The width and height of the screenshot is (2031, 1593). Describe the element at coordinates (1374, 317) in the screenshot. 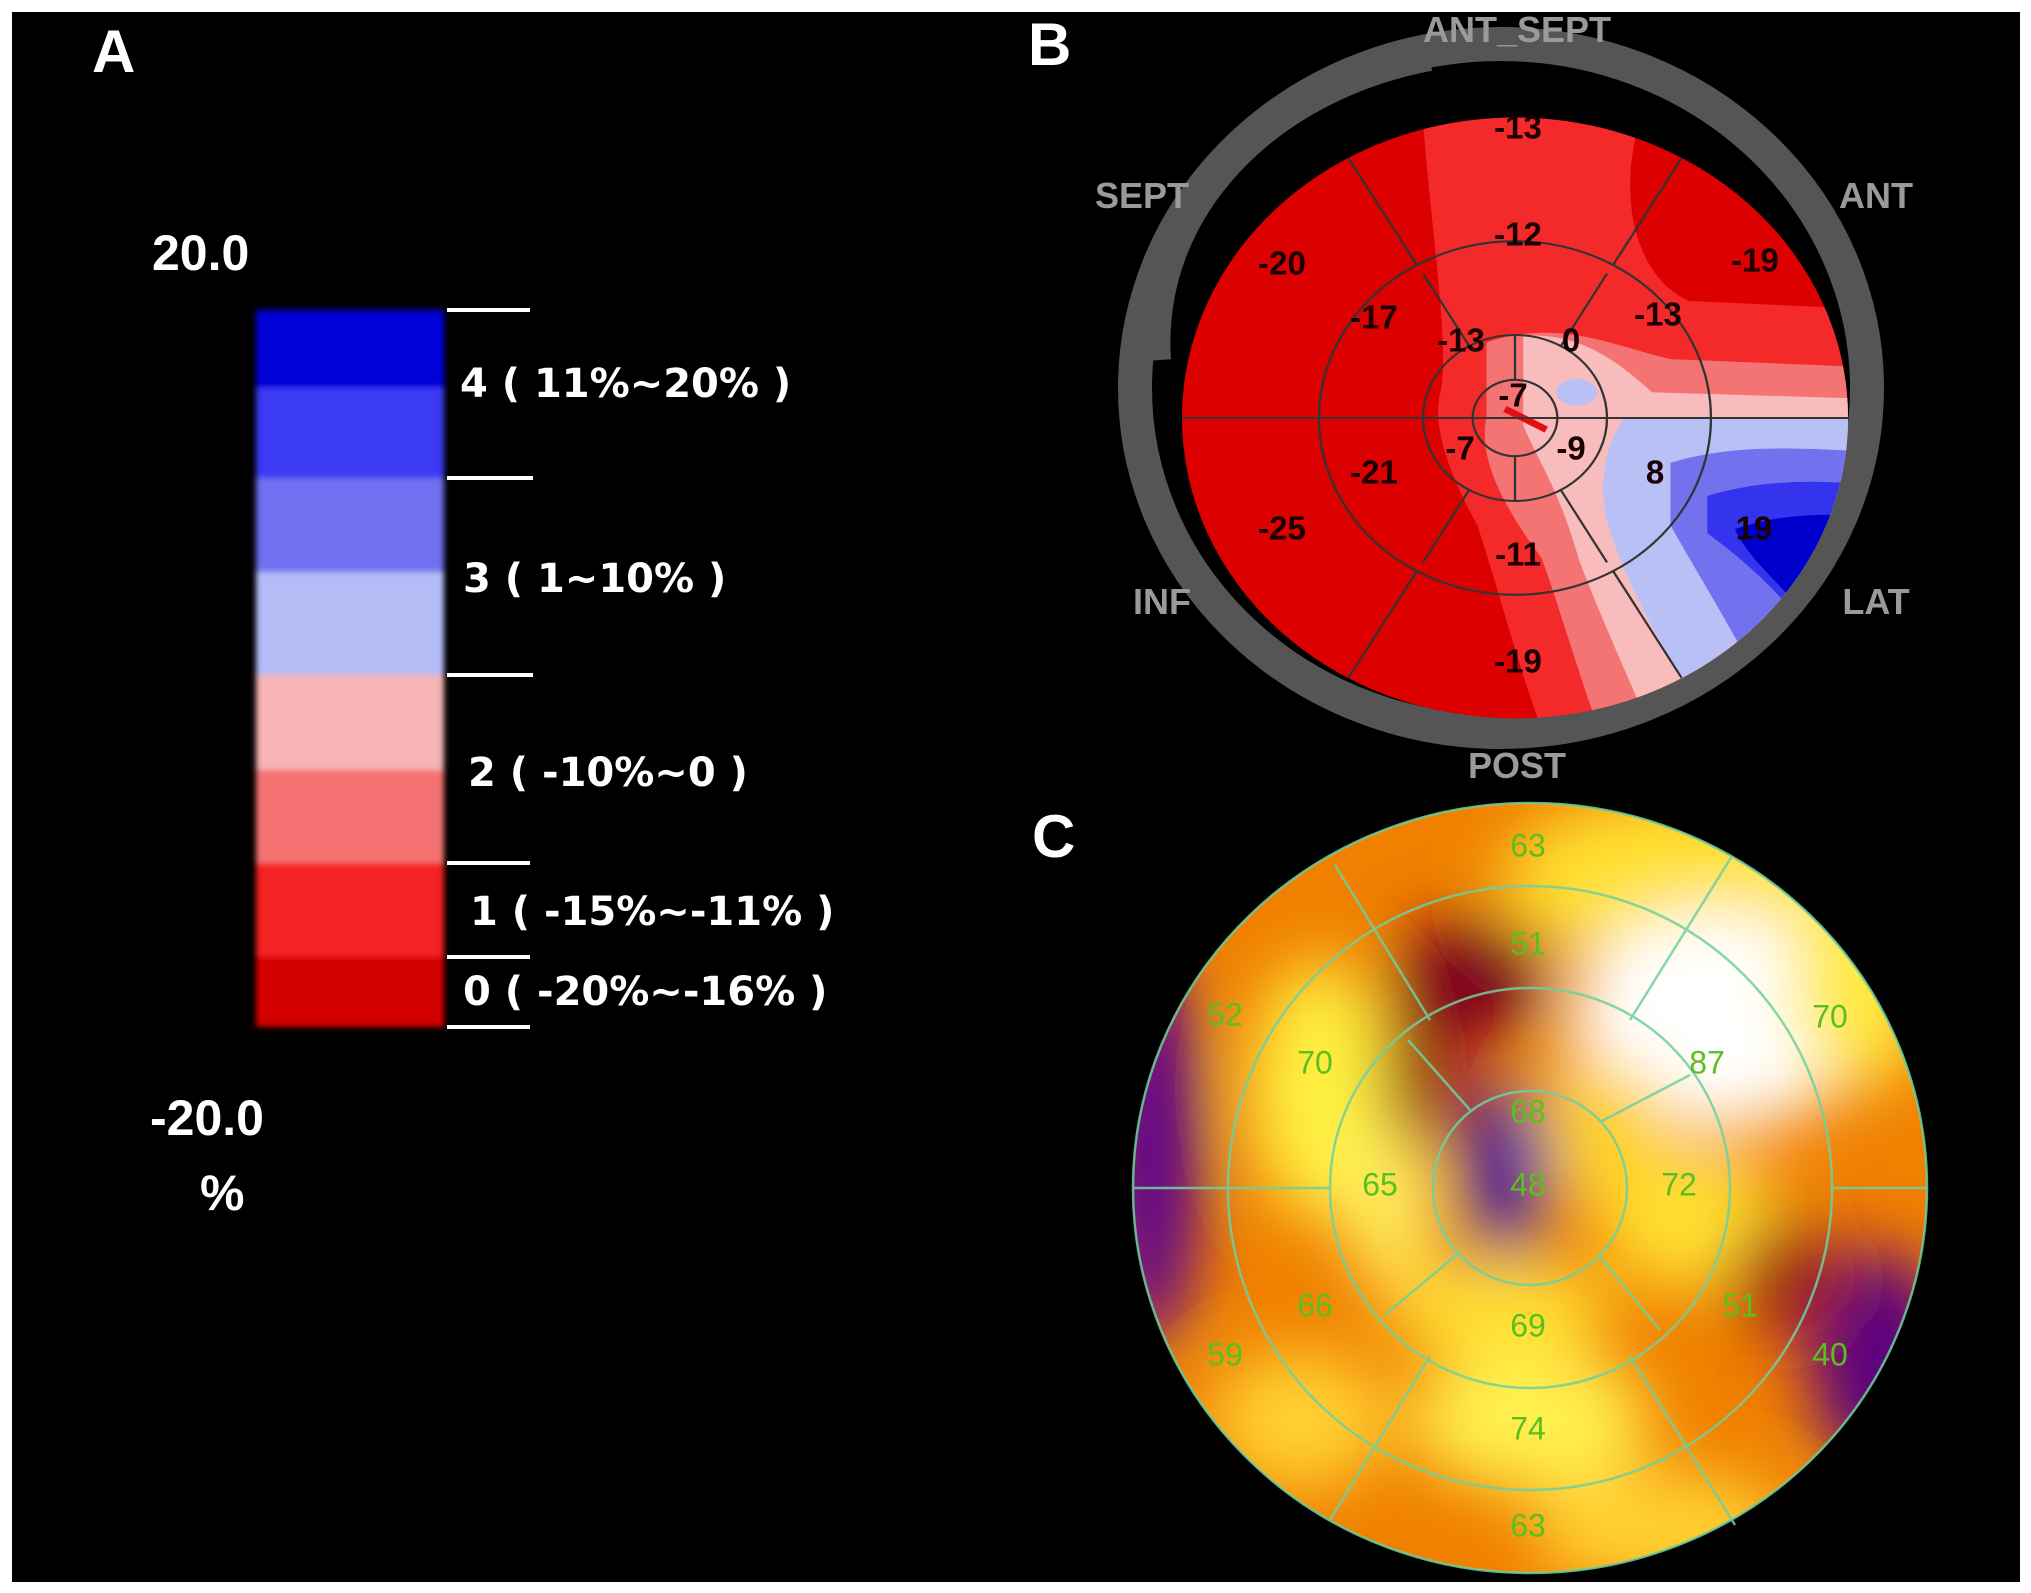

I see `segment-value: -17` at that location.